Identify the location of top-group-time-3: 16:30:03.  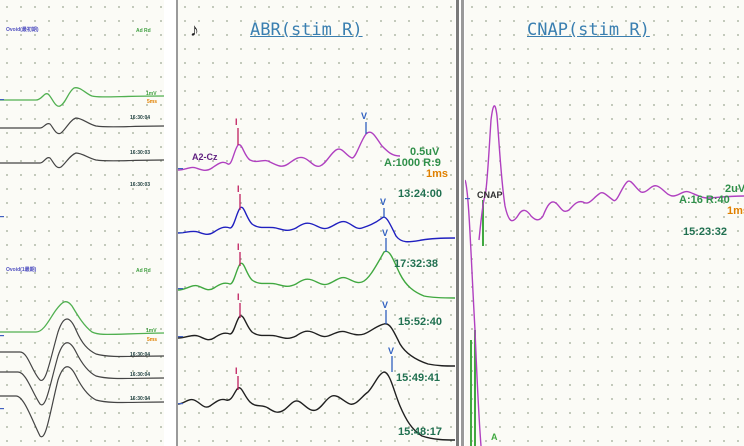
(140, 185).